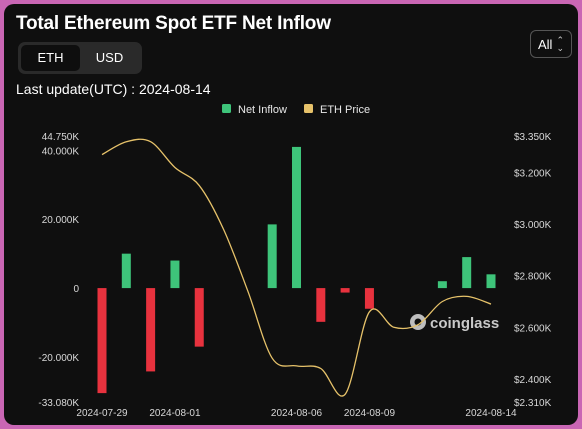 The height and width of the screenshot is (429, 582). I want to click on y-left-tick-label: -20.000K, so click(58, 358).